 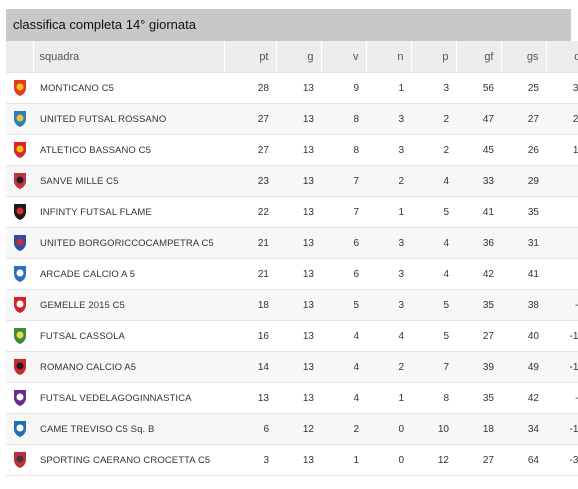 What do you see at coordinates (250, 181) in the screenshot?
I see `stat-pt: 23` at bounding box center [250, 181].